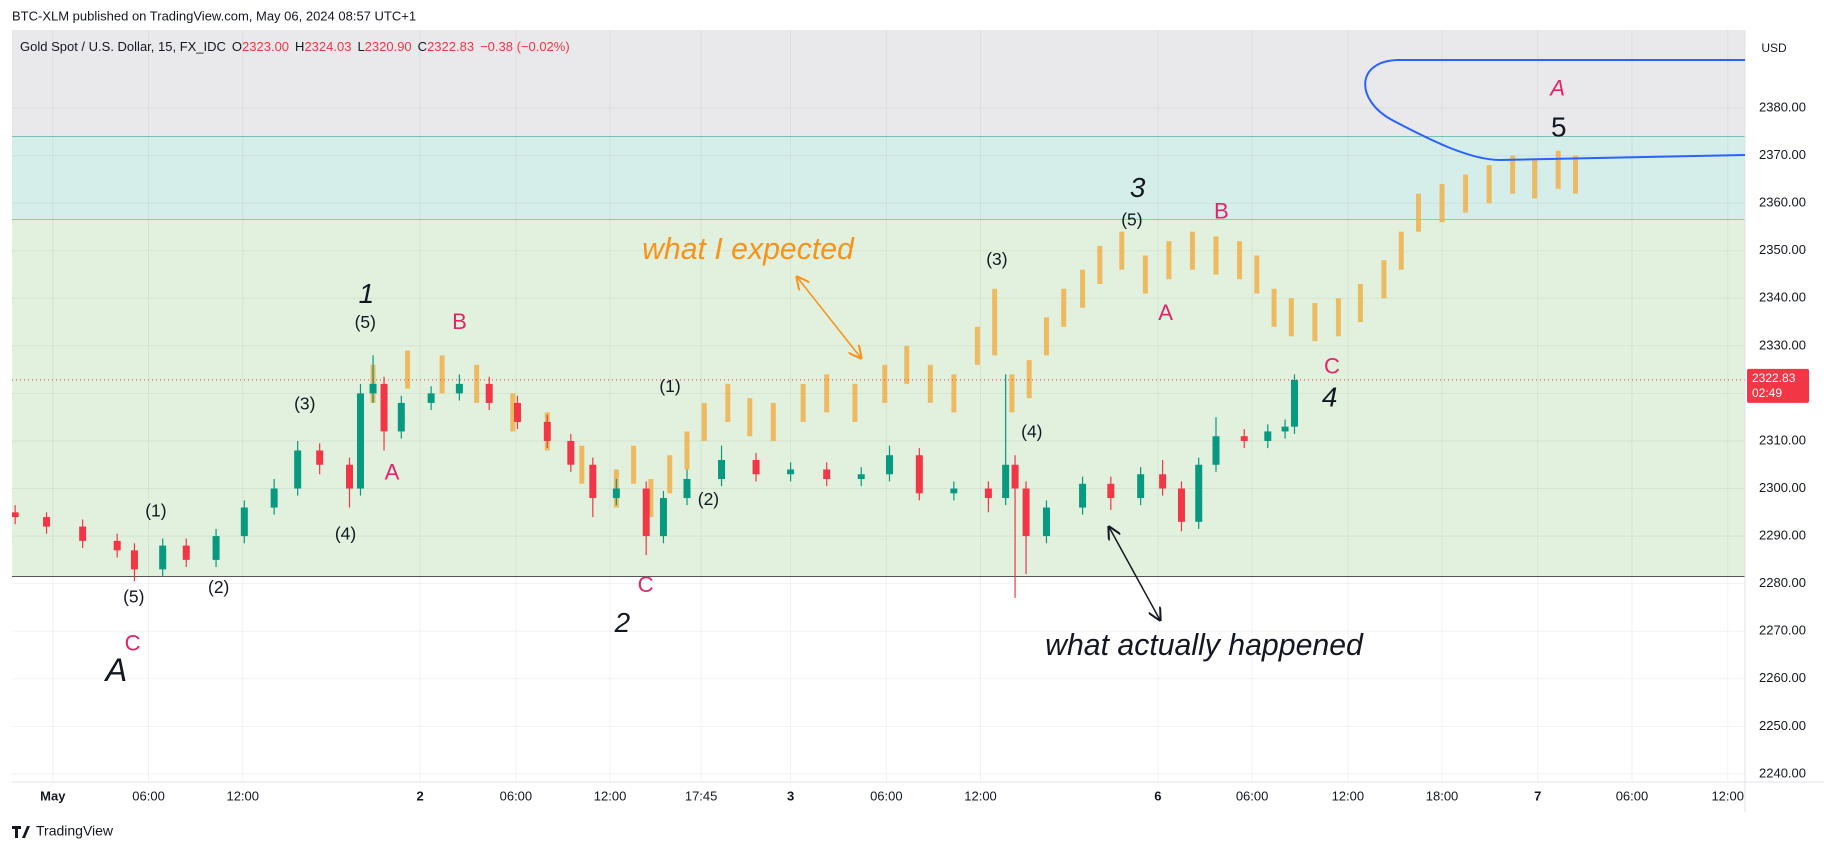  I want to click on logo, so click(21, 832).